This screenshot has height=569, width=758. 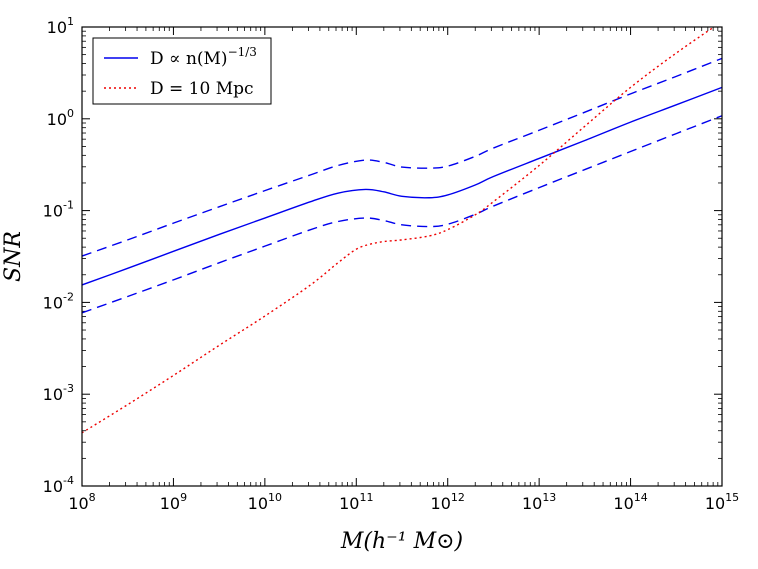 What do you see at coordinates (68, 480) in the screenshot?
I see `y-tick-label-exp: -4` at bounding box center [68, 480].